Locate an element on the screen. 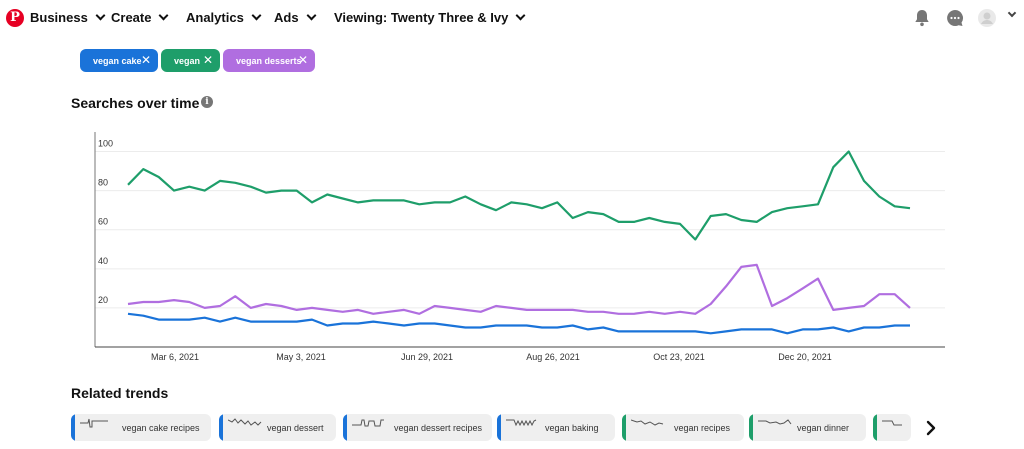  searches-over-time-title: Searches over time is located at coordinates (135, 103).